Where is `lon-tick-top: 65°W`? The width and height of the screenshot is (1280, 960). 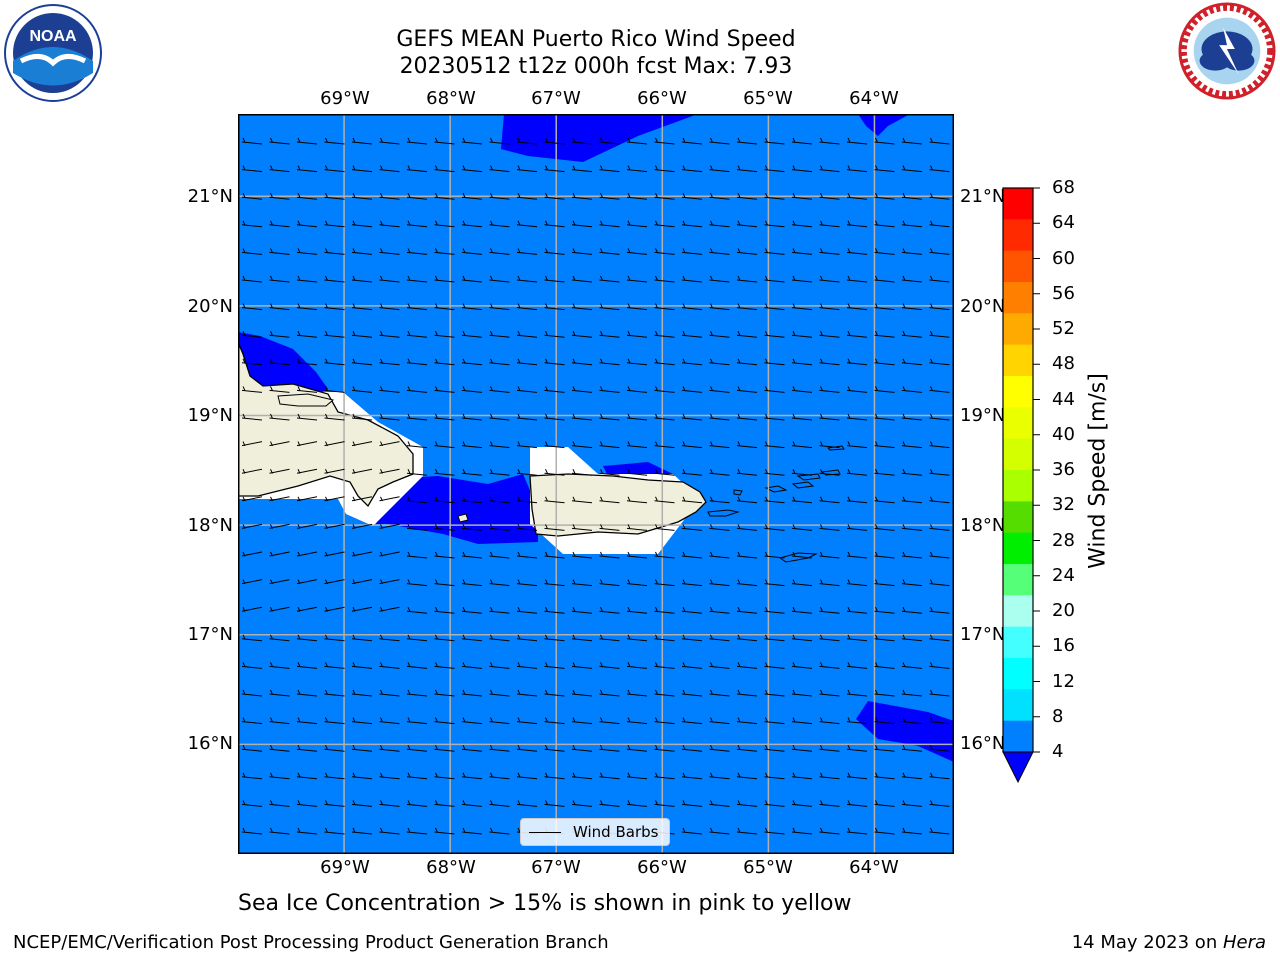
lon-tick-top: 65°W is located at coordinates (768, 98).